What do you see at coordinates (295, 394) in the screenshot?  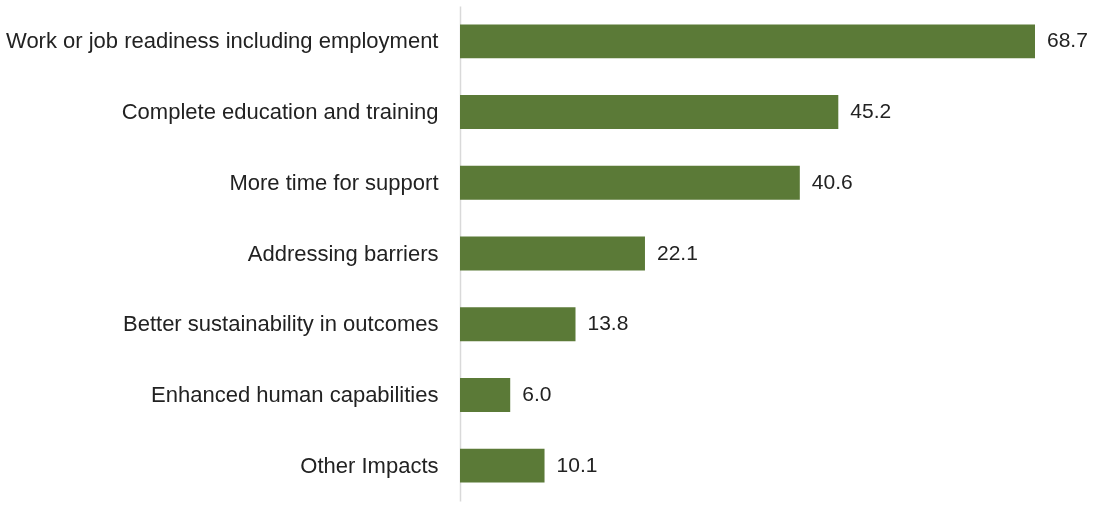 I see `y-tick-label: Enhanced human capabilities` at bounding box center [295, 394].